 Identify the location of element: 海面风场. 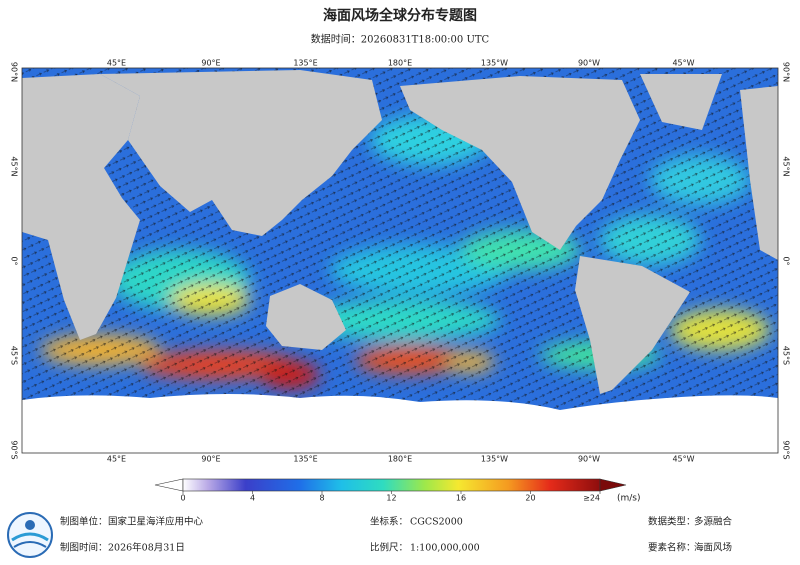
(713, 548).